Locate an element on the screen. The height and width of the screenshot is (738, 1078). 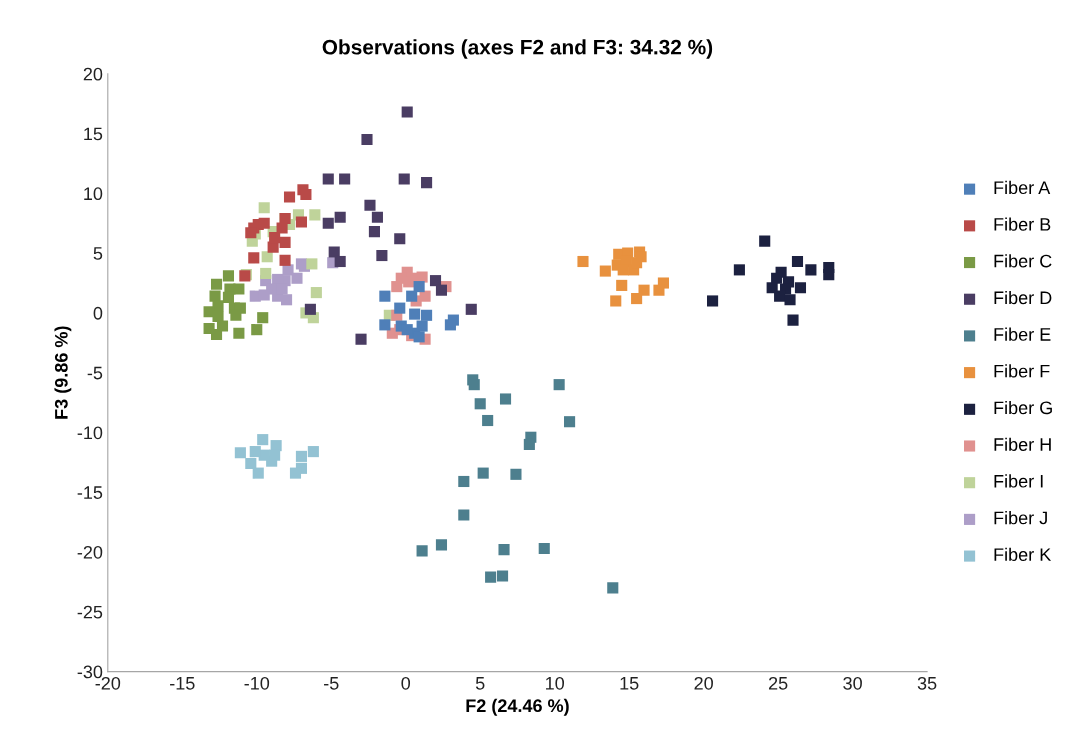
x-tick-label: 15 is located at coordinates (629, 683).